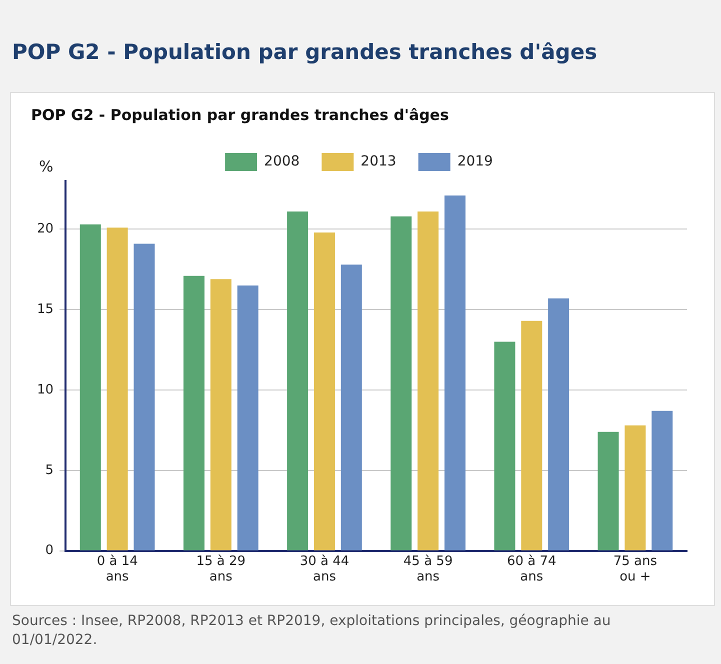  What do you see at coordinates (282, 162) in the screenshot?
I see `legend-label: 2008` at bounding box center [282, 162].